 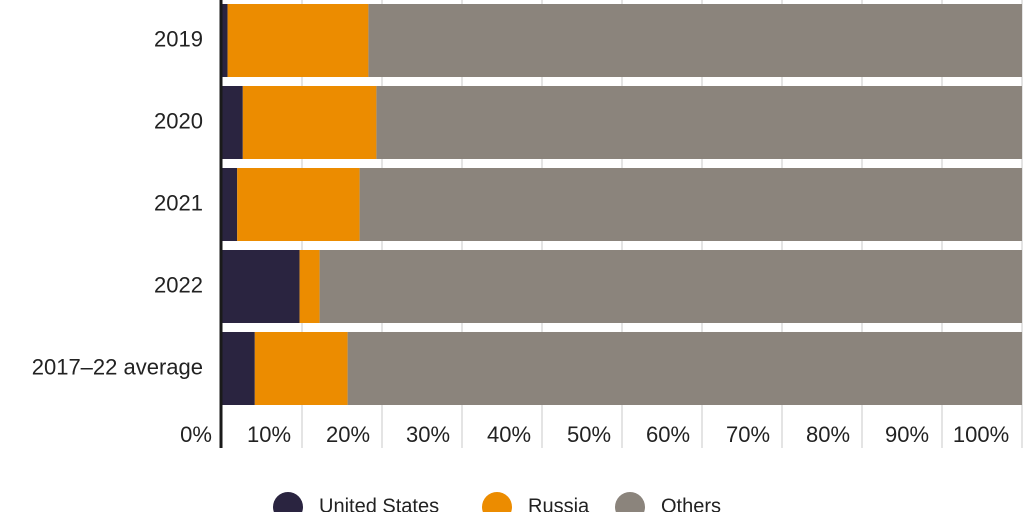 What do you see at coordinates (178, 202) in the screenshot?
I see `category-label: 2021` at bounding box center [178, 202].